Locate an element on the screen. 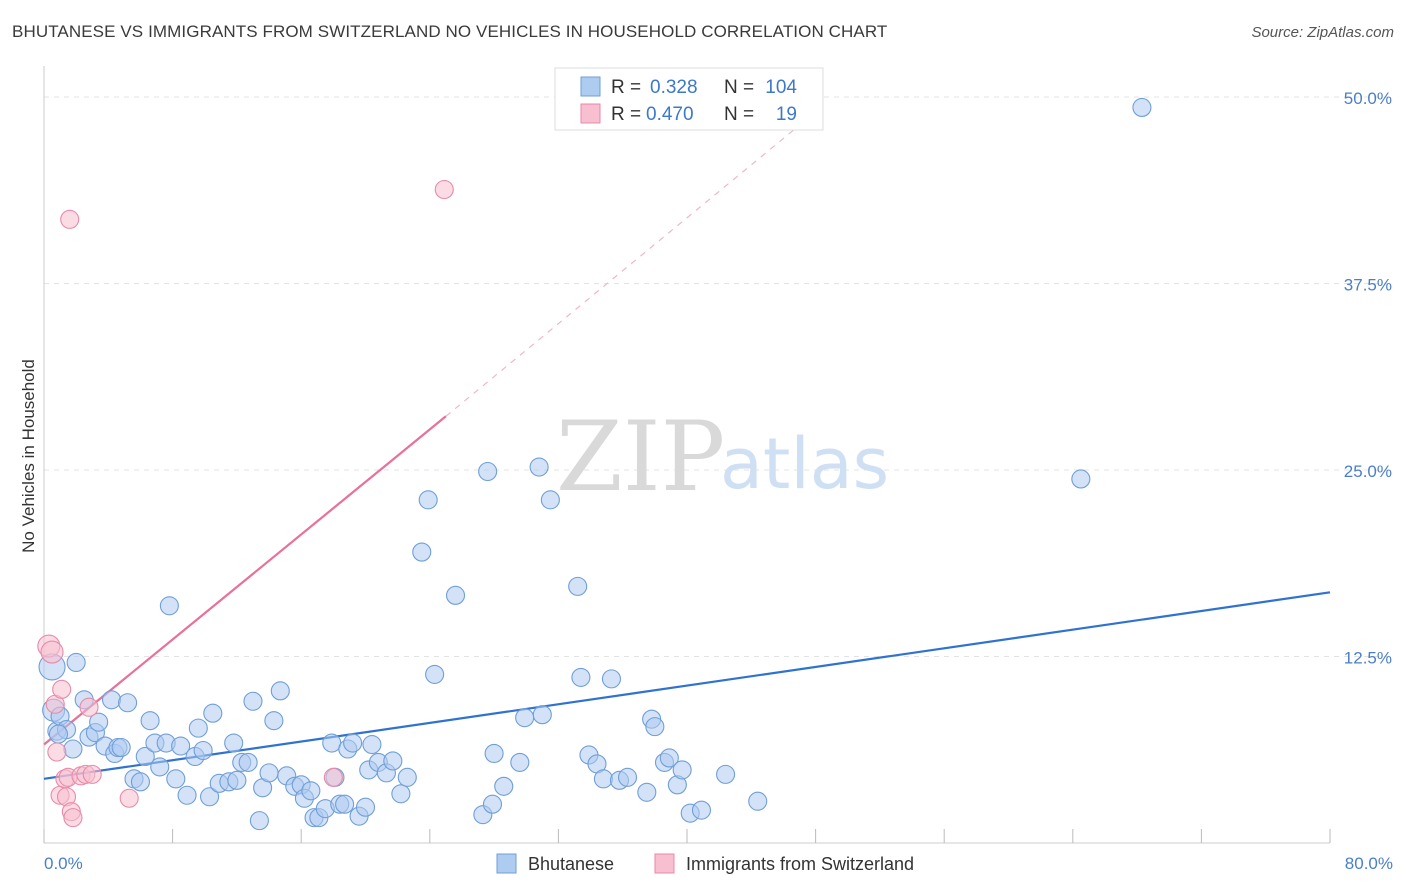  y-tick-label-2: 37.5% is located at coordinates (1368, 285).